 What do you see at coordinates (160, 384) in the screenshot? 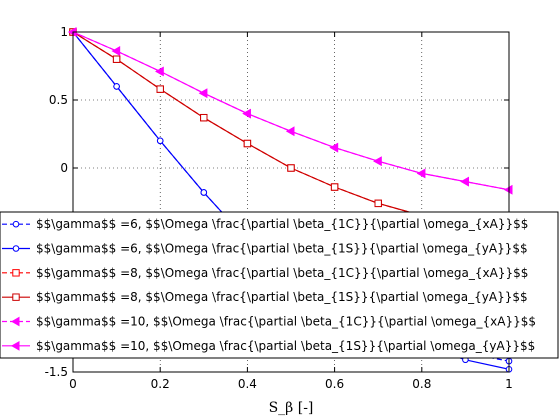
I see `x-tick-label: 0.2` at bounding box center [160, 384].